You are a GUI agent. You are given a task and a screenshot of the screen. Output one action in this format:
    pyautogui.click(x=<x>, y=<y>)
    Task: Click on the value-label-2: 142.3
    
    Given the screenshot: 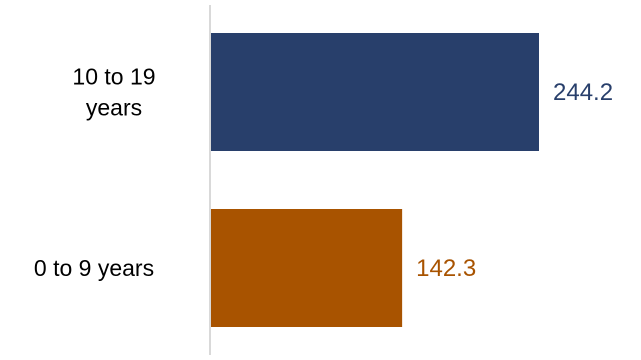 What is the action you would take?
    pyautogui.click(x=446, y=268)
    